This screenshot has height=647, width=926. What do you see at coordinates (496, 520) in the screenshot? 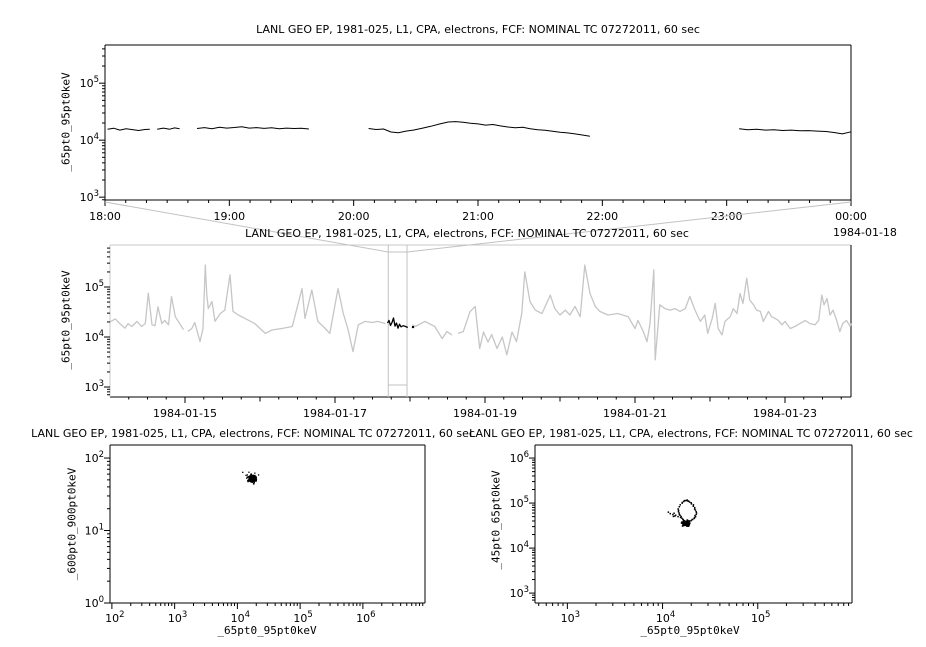
I see `y-axis-label-bottom-right: _45pt0_65pt0keV` at bounding box center [496, 520].